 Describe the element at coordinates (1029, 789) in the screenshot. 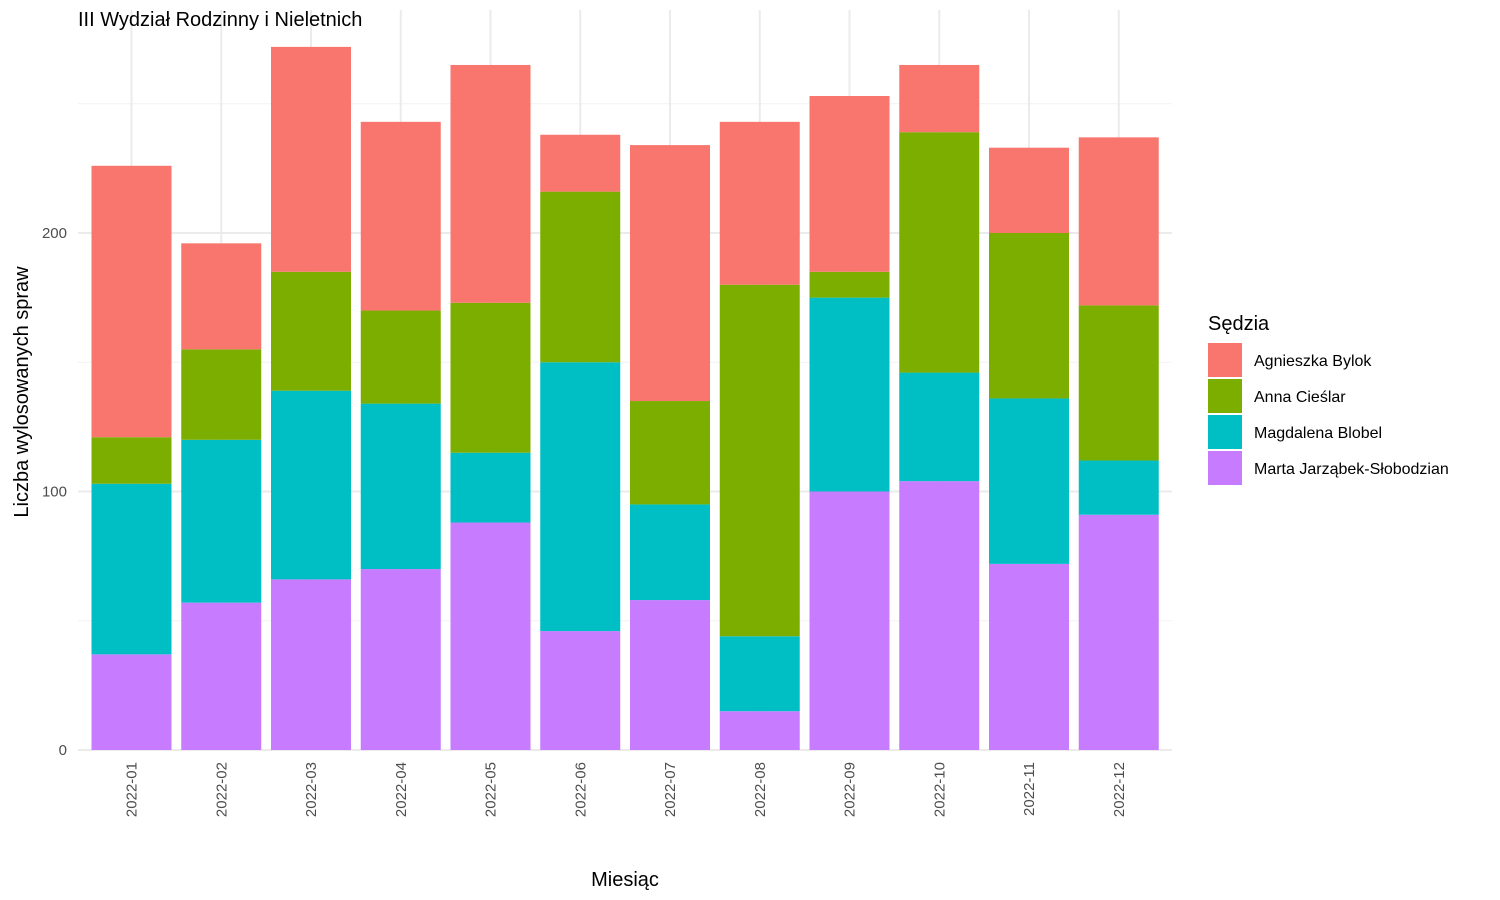

I see `x-tick-label: 2022-11` at that location.